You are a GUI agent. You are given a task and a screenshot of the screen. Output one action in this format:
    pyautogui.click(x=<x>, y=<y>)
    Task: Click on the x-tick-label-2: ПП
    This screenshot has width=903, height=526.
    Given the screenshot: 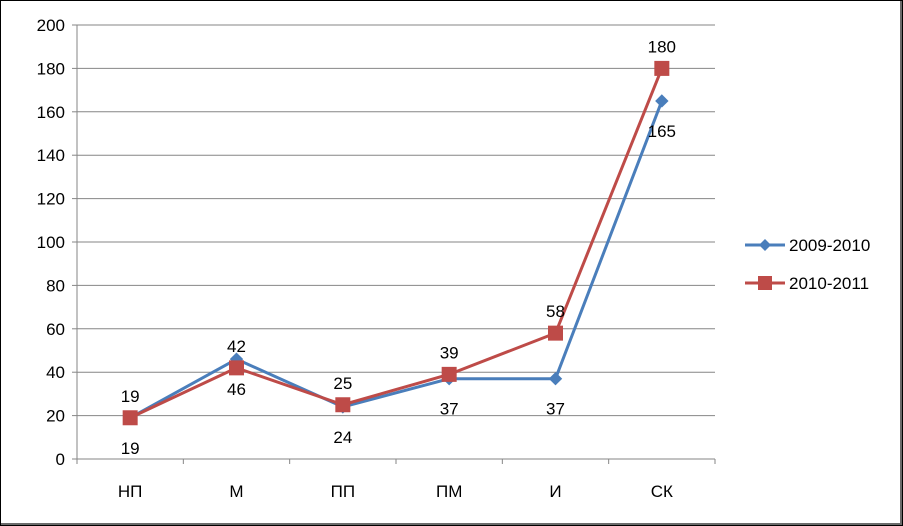 What is the action you would take?
    pyautogui.click(x=343, y=491)
    